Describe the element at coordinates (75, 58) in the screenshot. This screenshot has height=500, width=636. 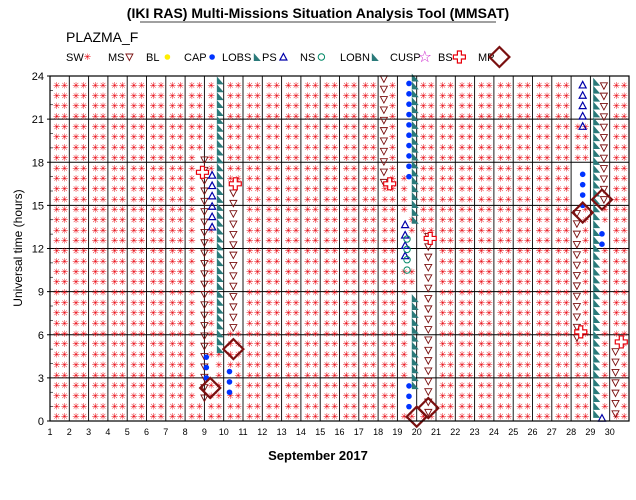
I see `legend-label-sw: SW` at that location.